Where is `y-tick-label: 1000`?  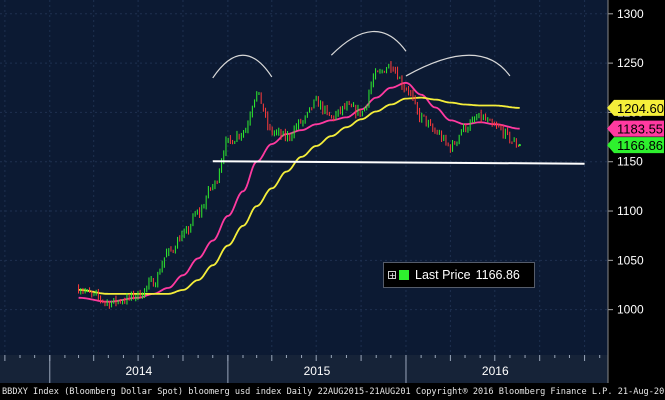
y-tick-label: 1000 is located at coordinates (630, 310).